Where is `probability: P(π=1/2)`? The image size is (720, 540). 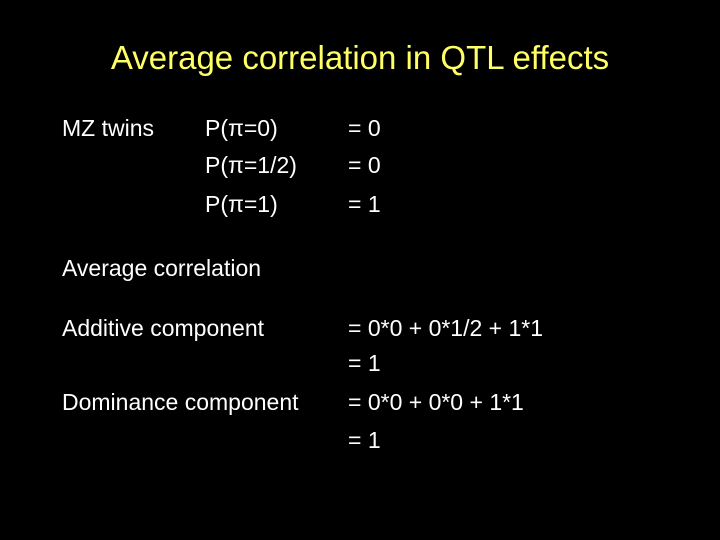
probability: P(π=1/2) is located at coordinates (251, 165).